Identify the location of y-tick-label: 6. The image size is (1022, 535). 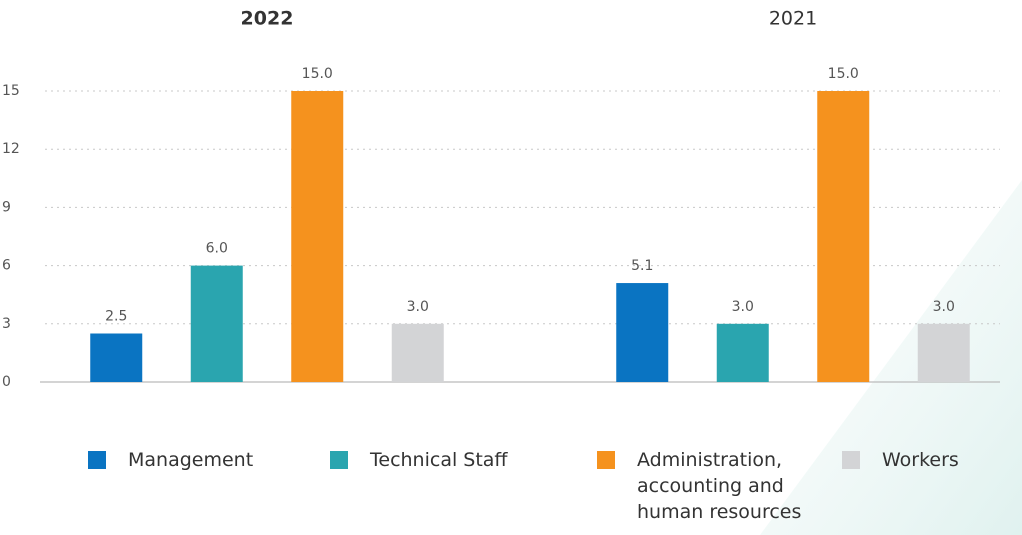
(6, 266).